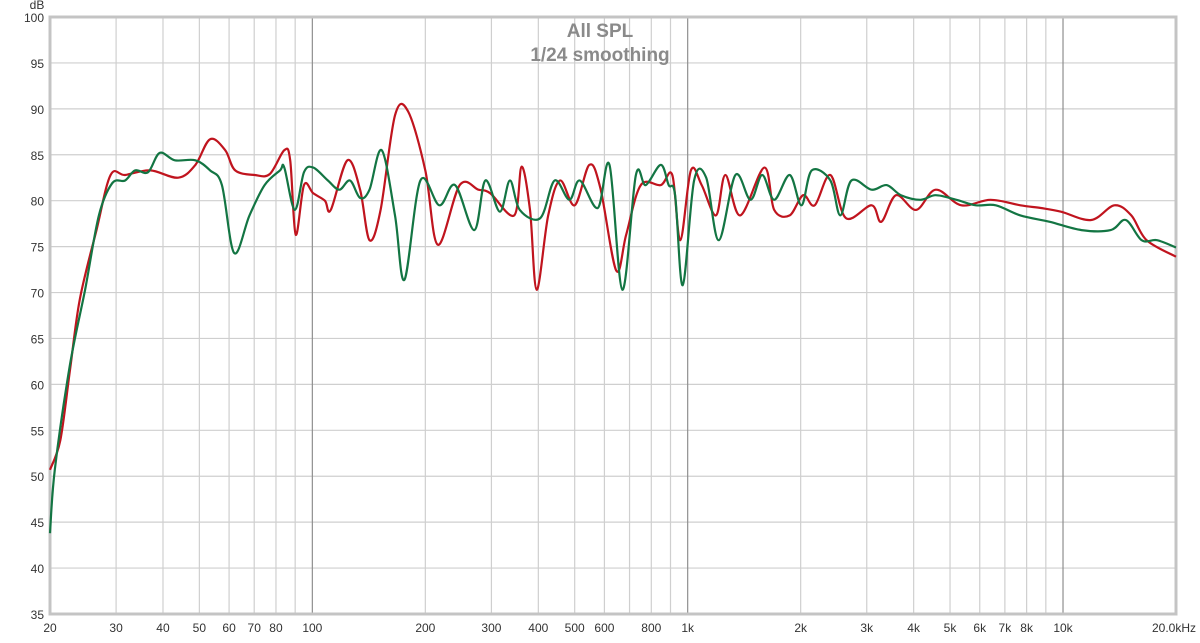  Describe the element at coordinates (38, 431) in the screenshot. I see `y-tick-label: 55` at that location.